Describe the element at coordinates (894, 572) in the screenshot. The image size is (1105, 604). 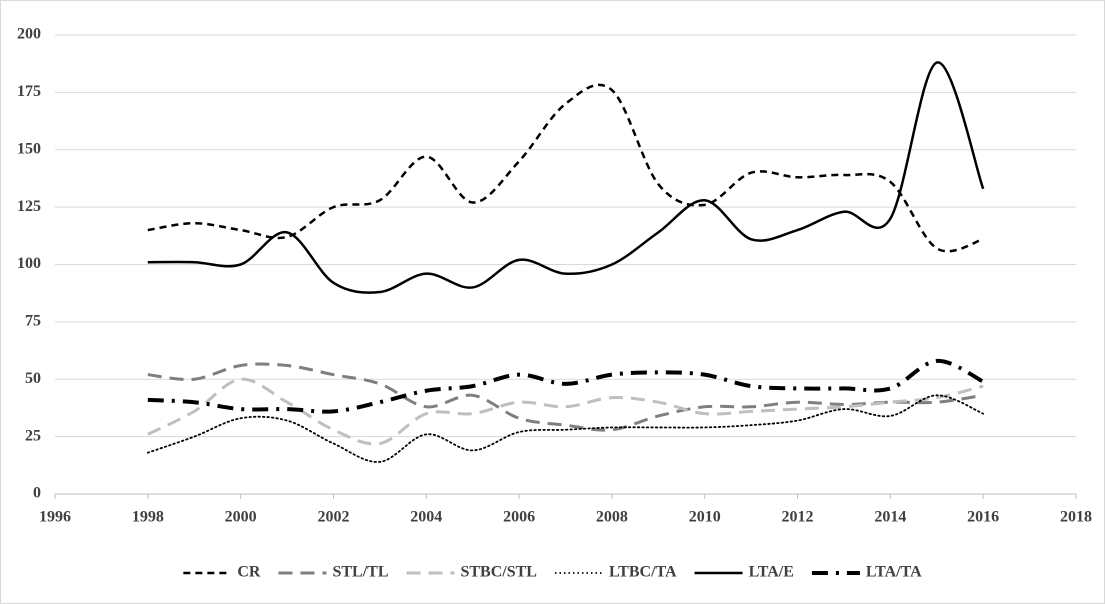
I see `legend-label: LTA/TA` at that location.